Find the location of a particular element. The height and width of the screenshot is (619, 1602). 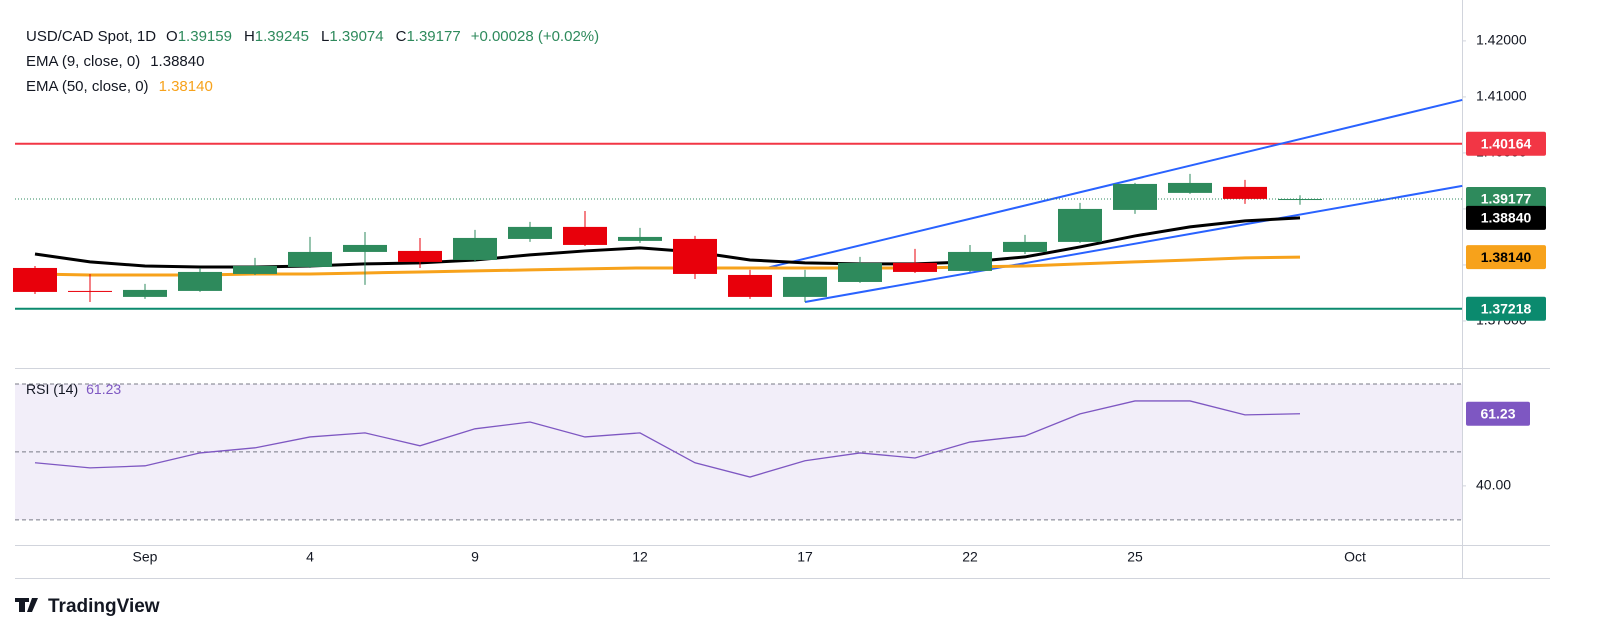

ohlc-key: L is located at coordinates (325, 36).